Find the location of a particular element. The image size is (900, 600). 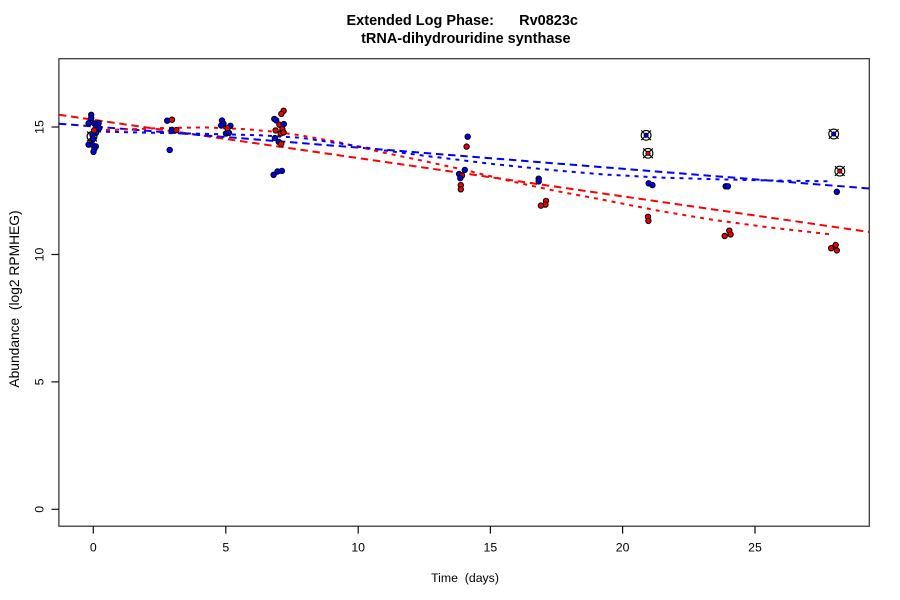

svg-text: 25 is located at coordinates (755, 548).